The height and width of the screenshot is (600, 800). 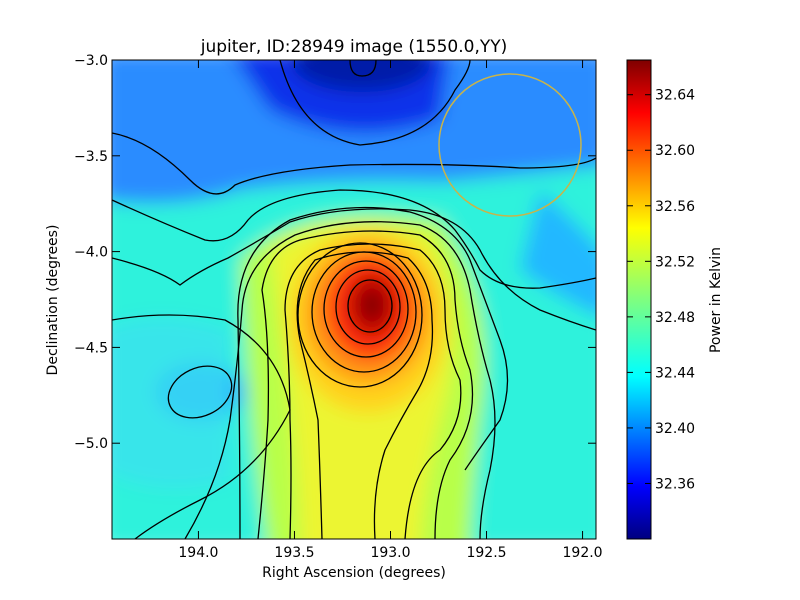 What do you see at coordinates (486, 553) in the screenshot?
I see `x-tick-label: 192.5` at bounding box center [486, 553].